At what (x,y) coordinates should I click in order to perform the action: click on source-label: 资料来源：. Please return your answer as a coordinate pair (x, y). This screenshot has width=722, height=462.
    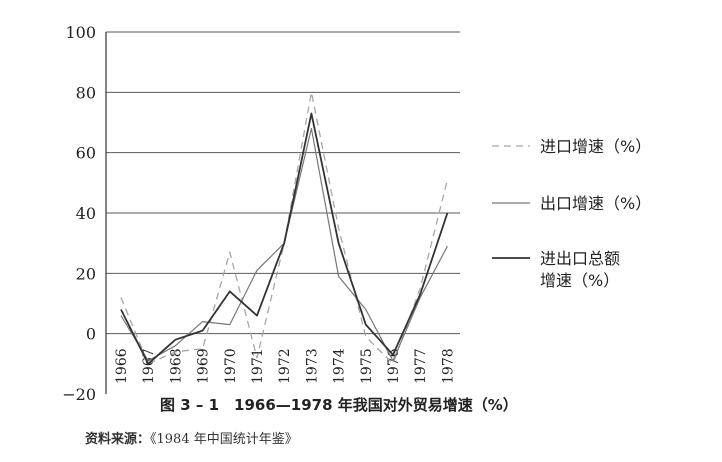
    Looking at the image, I should click on (118, 439).